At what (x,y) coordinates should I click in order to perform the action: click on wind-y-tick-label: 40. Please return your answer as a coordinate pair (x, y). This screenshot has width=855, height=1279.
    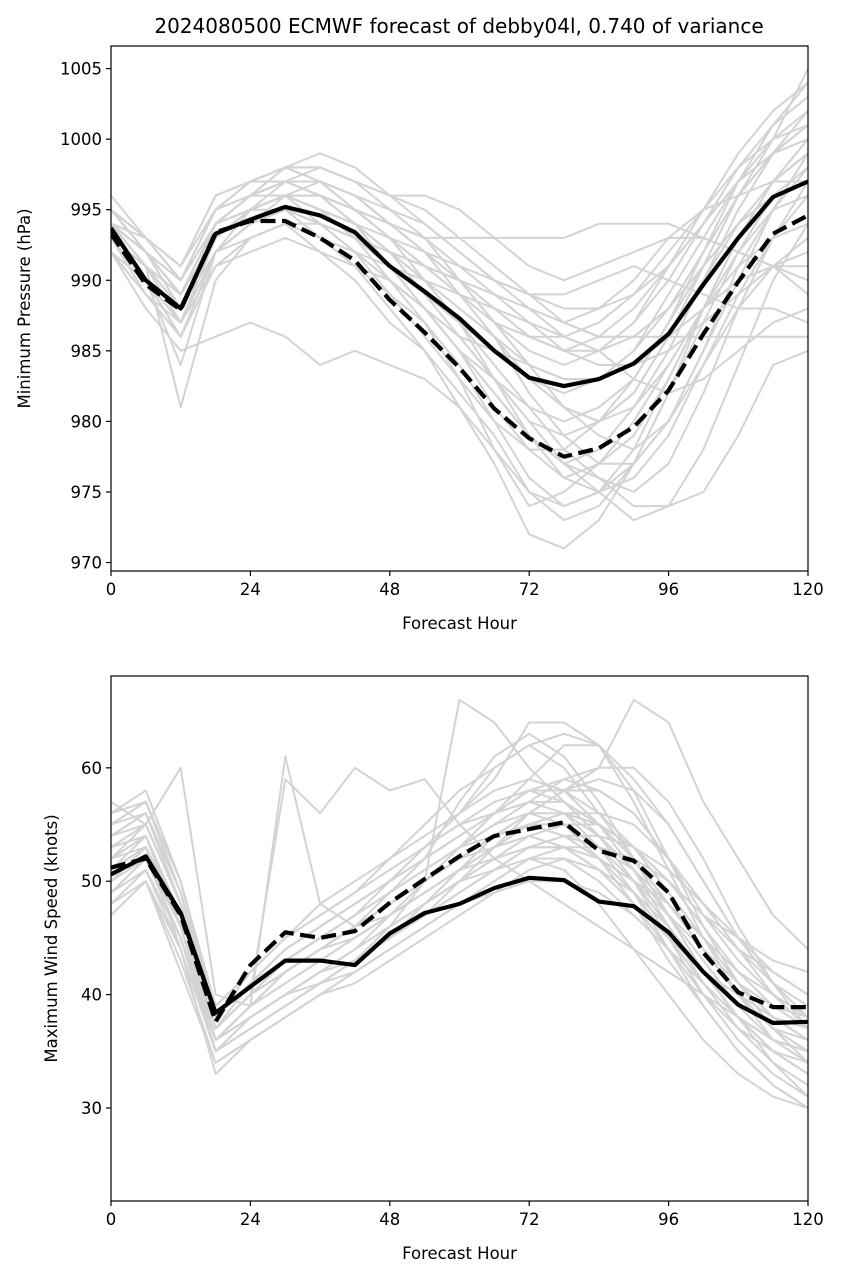
    Looking at the image, I should click on (91, 995).